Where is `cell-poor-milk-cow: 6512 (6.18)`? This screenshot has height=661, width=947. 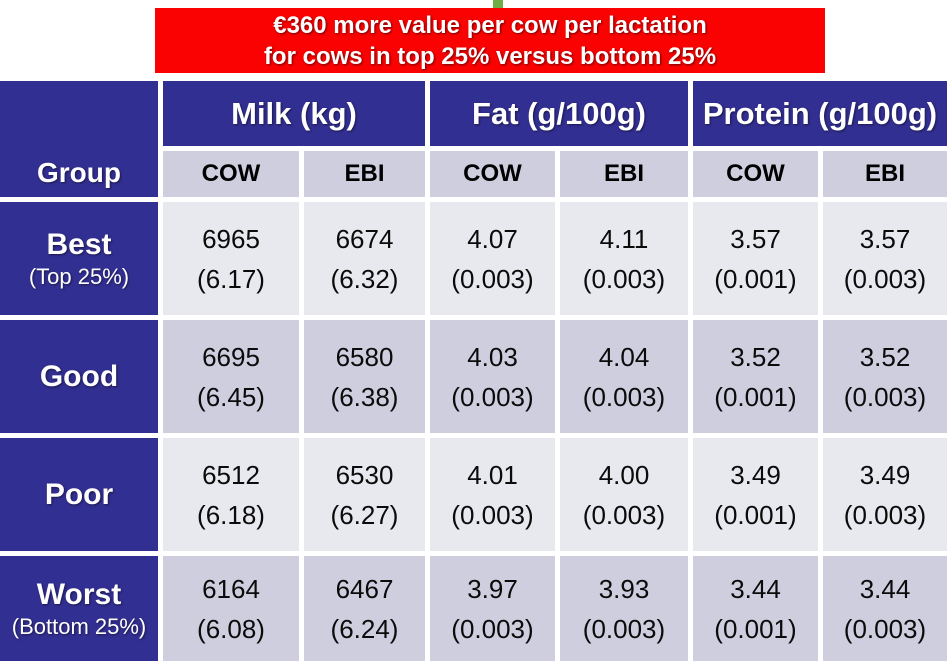 cell-poor-milk-cow: 6512 (6.18) is located at coordinates (231, 494).